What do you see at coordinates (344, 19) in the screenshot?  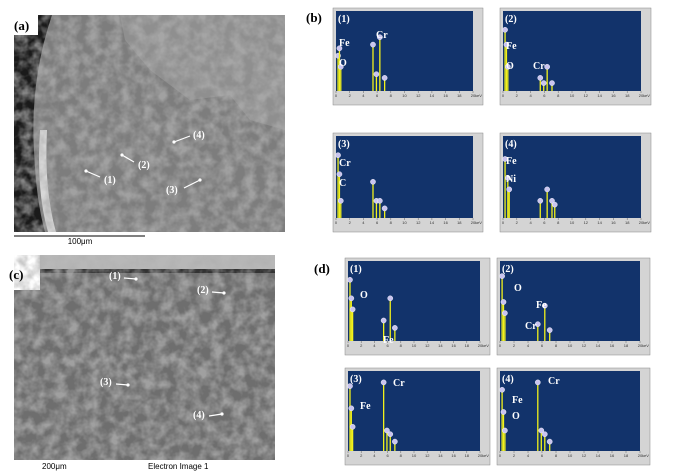 I see `spectrum-label: (1)` at bounding box center [344, 19].